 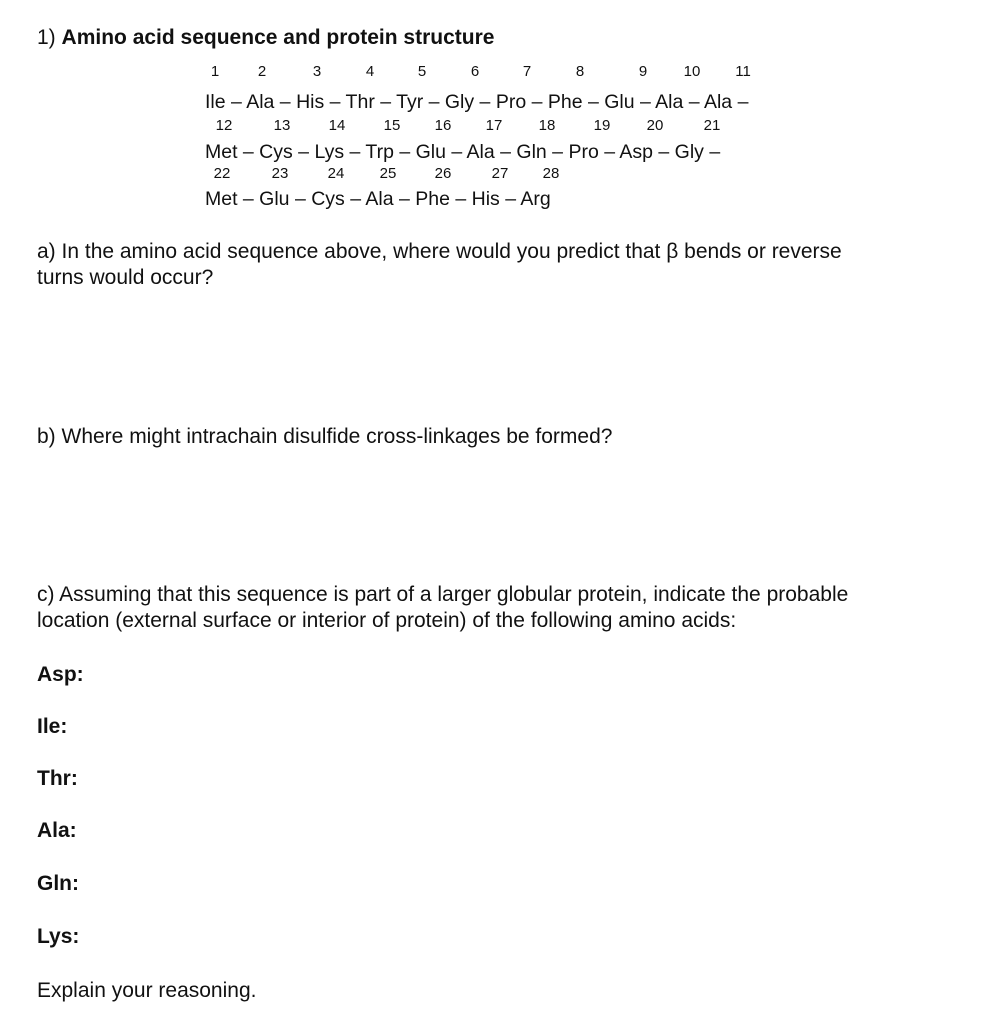 What do you see at coordinates (224, 125) in the screenshot?
I see `residue-number: 12` at bounding box center [224, 125].